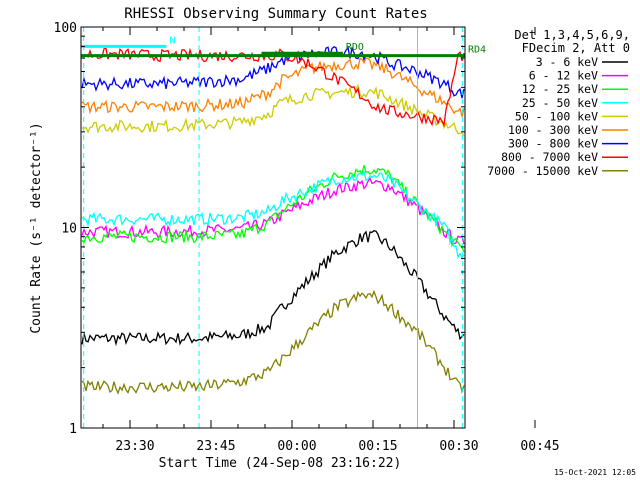 Image resolution: width=640 pixels, height=480 pixels. Describe the element at coordinates (215, 446) in the screenshot. I see `x-tick-label-1: 23:45` at that location.